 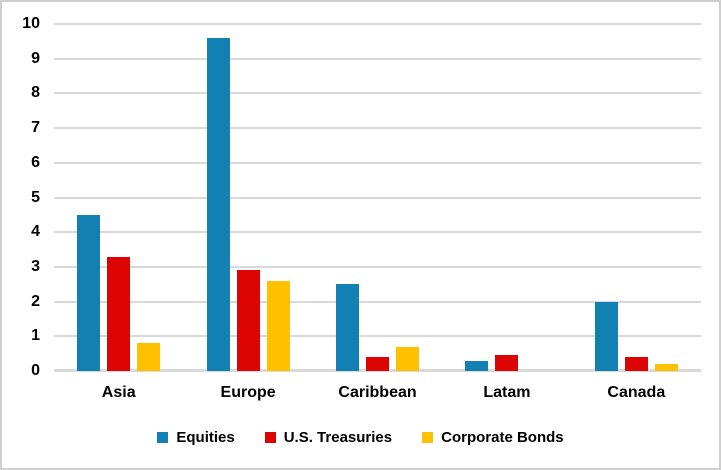 What do you see at coordinates (218, 204) in the screenshot?
I see `bar-europe-equities` at bounding box center [218, 204].